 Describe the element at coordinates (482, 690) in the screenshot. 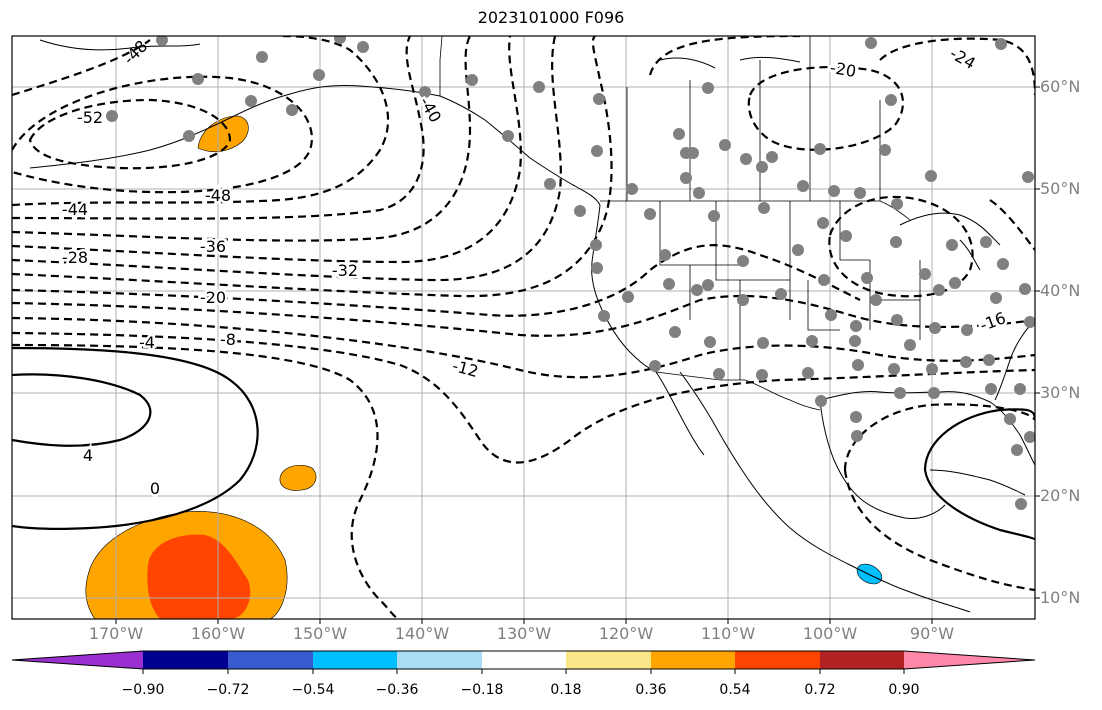

I see `colorbar-tick-label: −0.18` at that location.